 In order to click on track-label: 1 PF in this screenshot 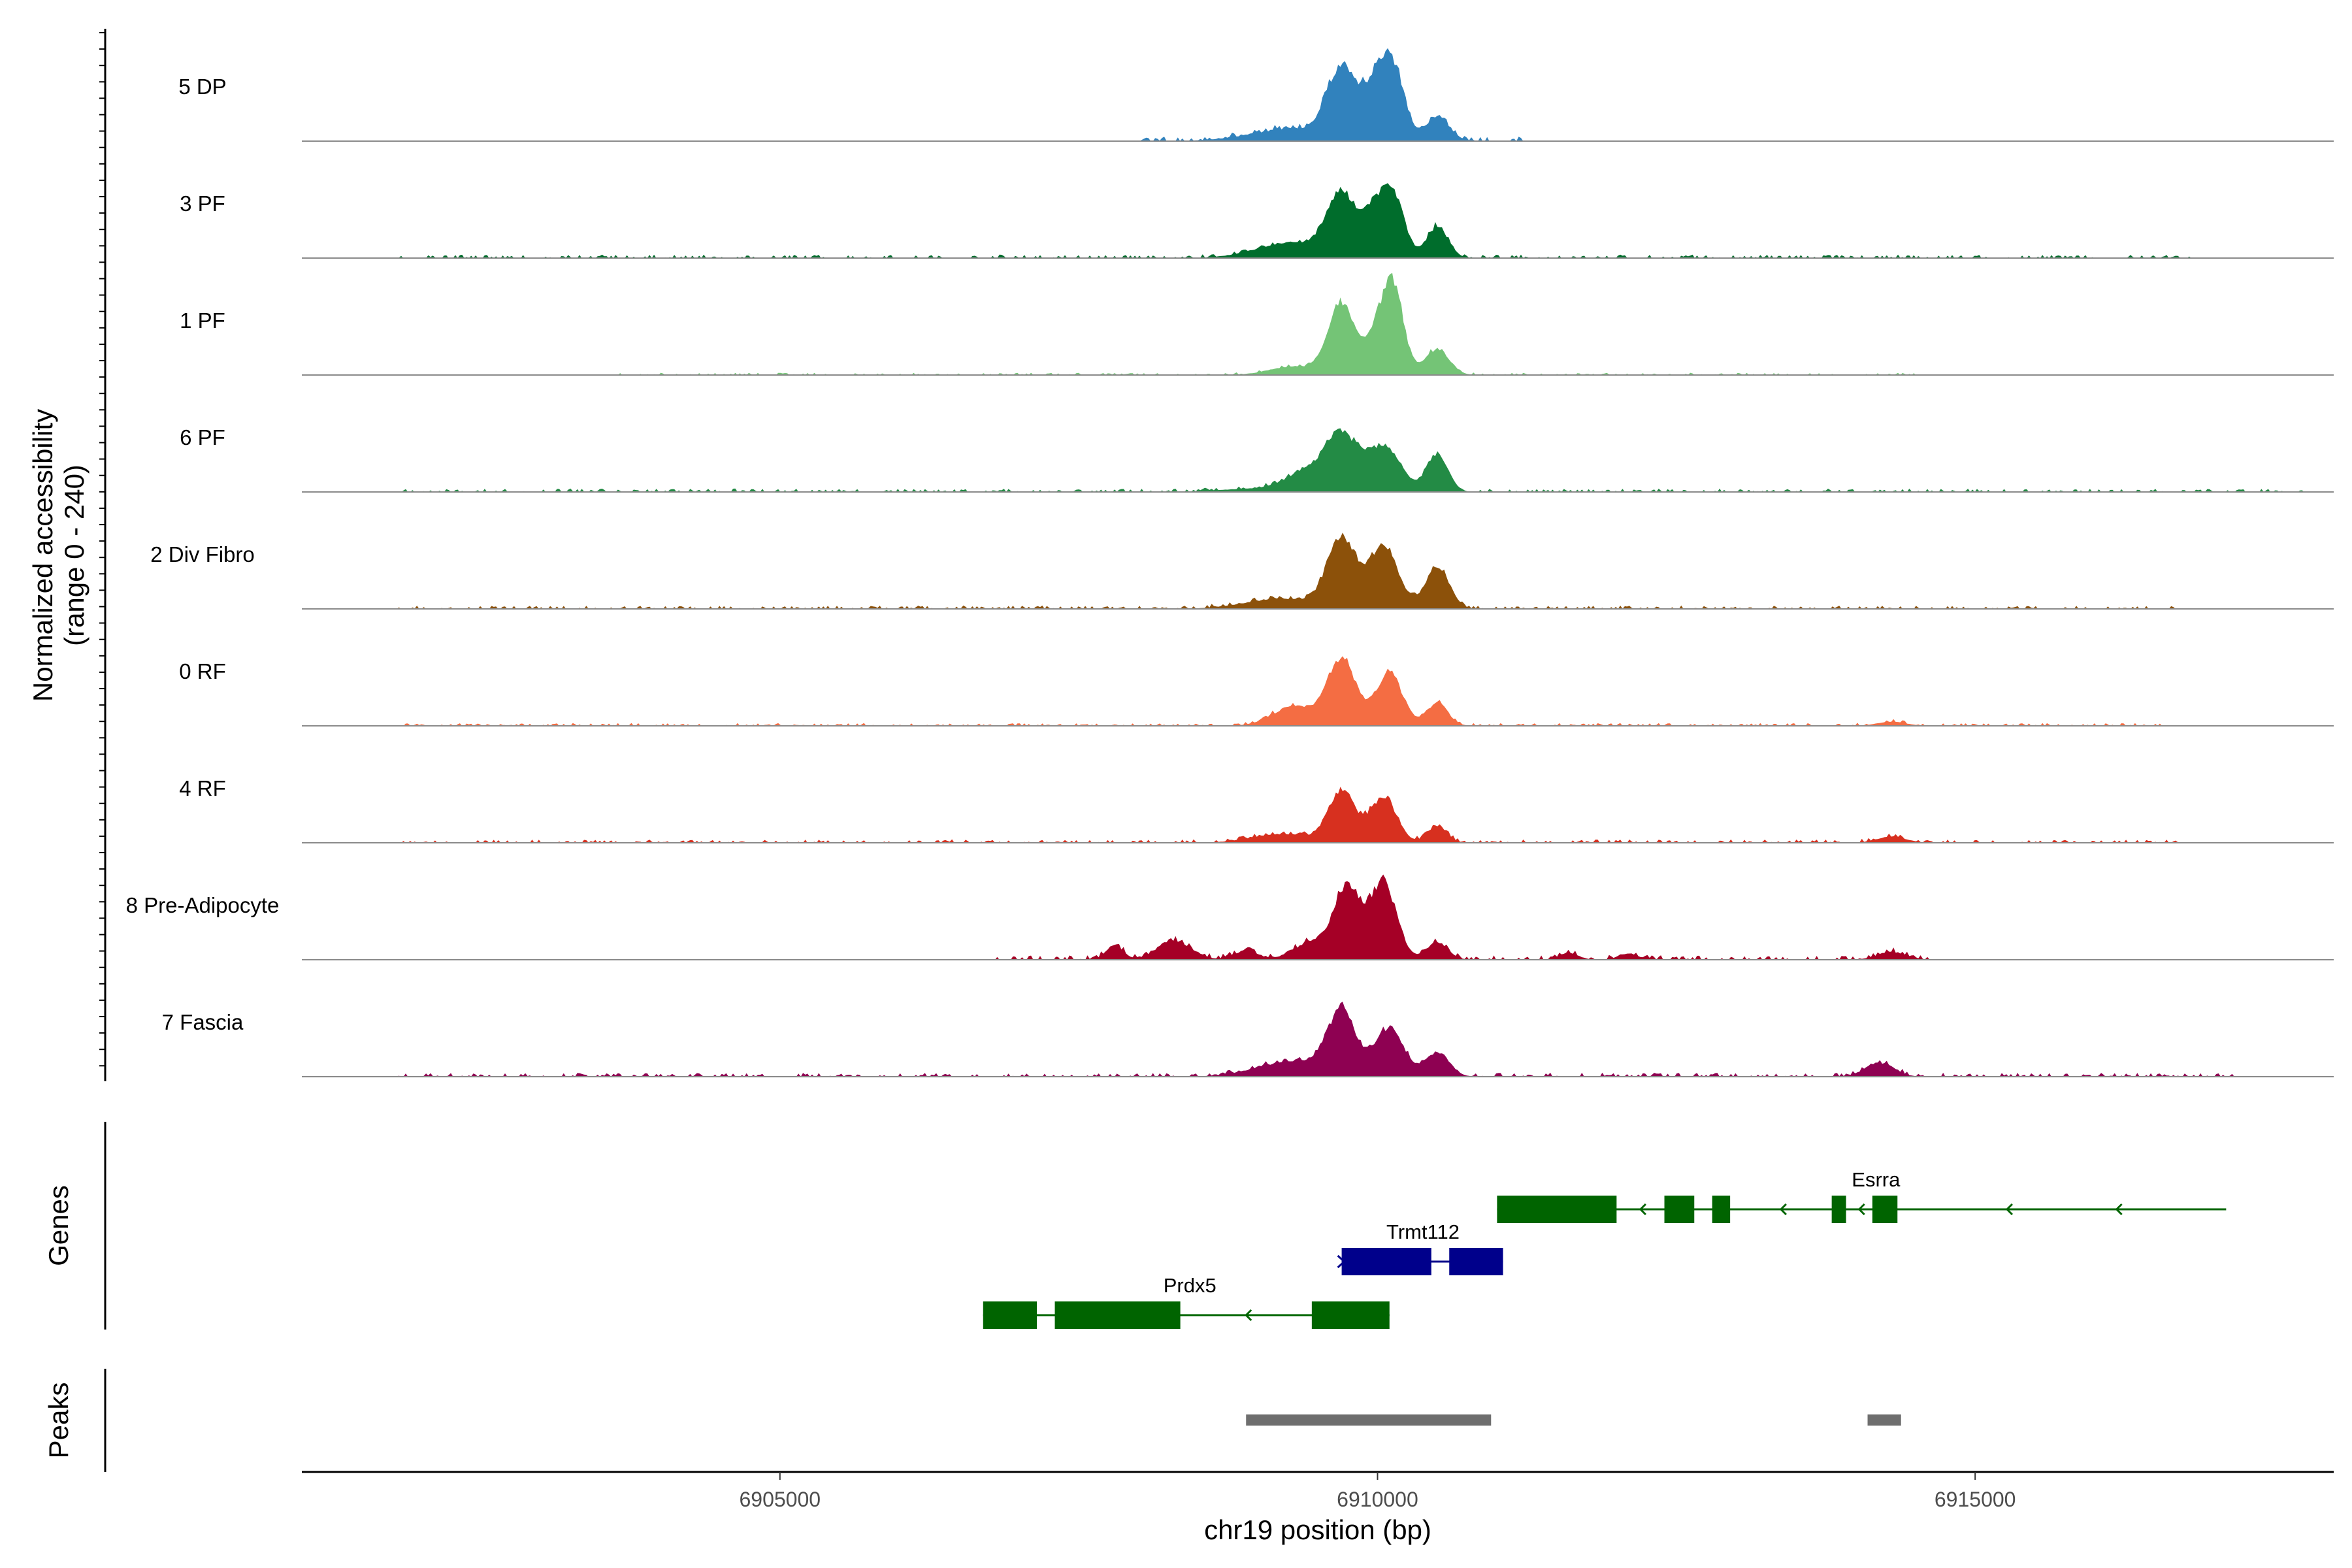, I will do `click(202, 320)`.